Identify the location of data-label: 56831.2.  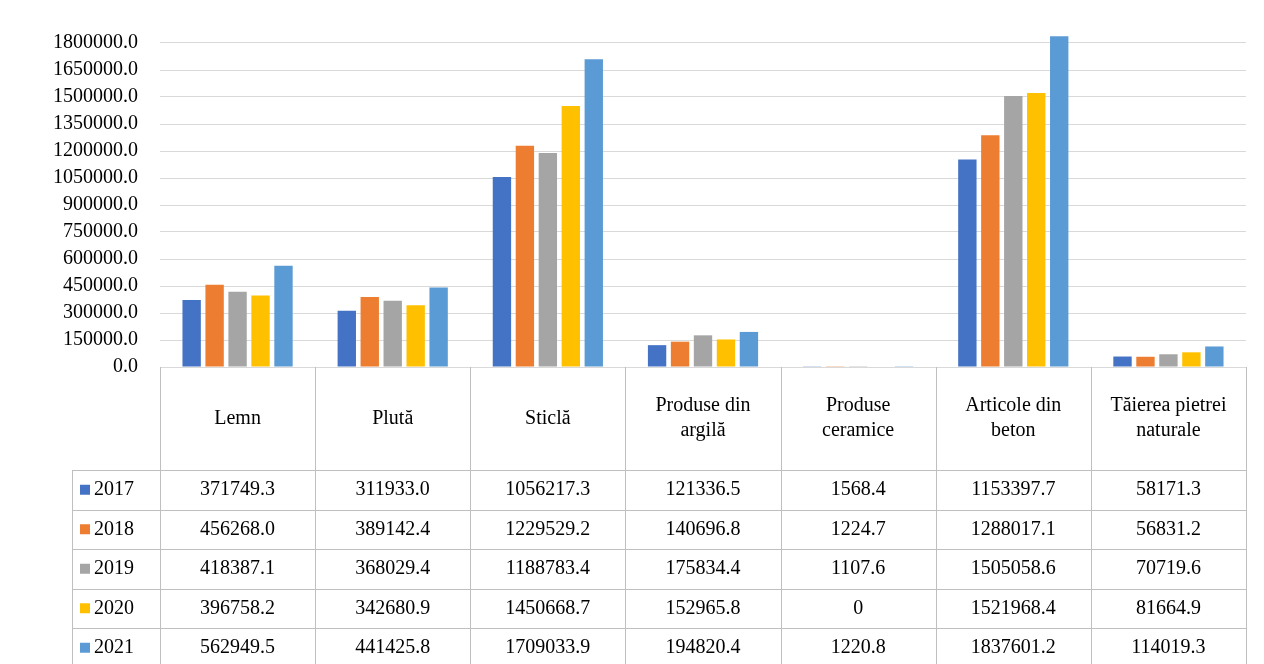
(1168, 527).